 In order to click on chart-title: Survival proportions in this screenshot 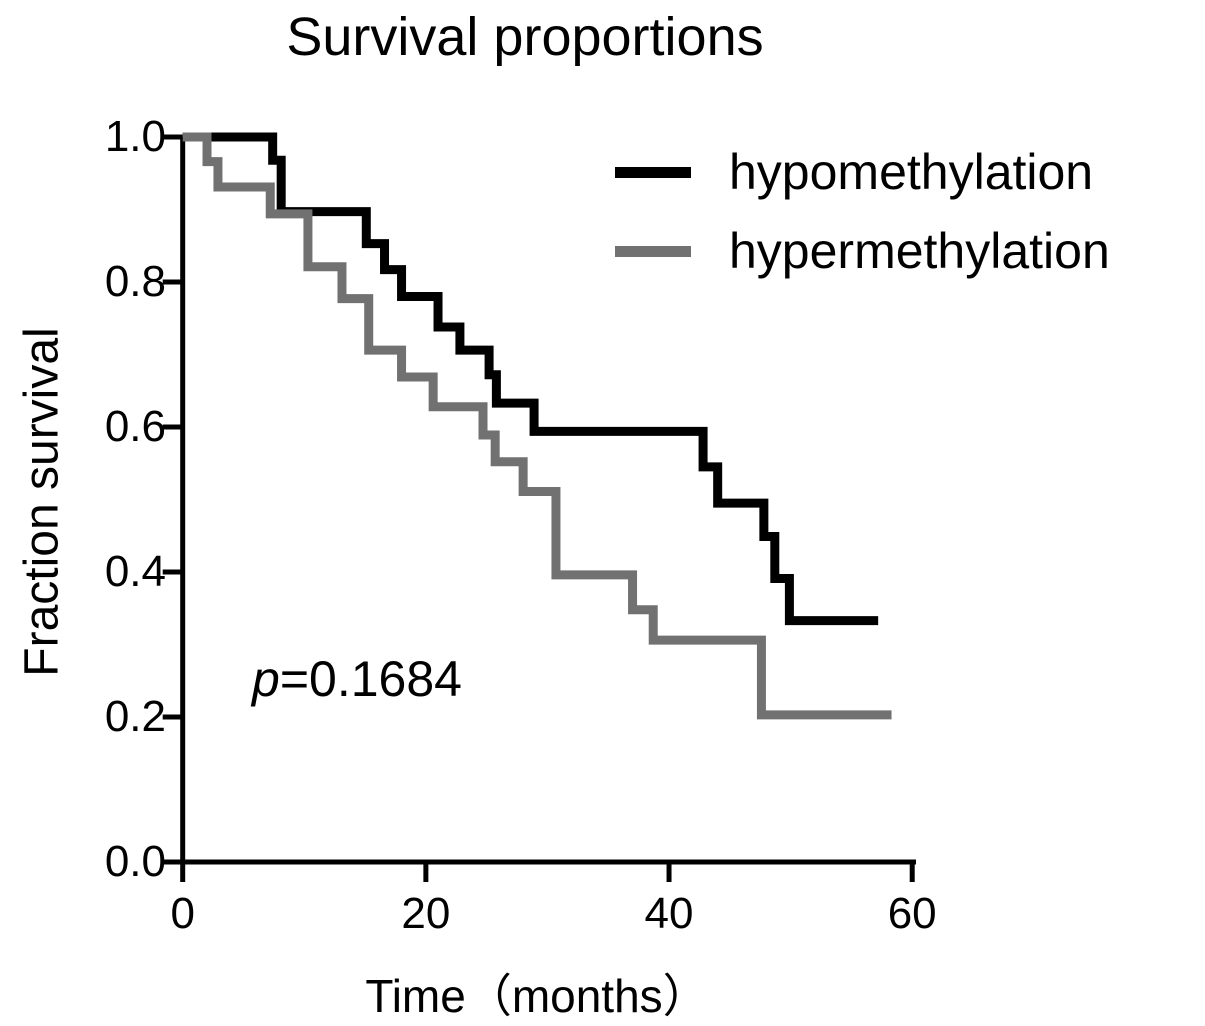, I will do `click(525, 37)`.